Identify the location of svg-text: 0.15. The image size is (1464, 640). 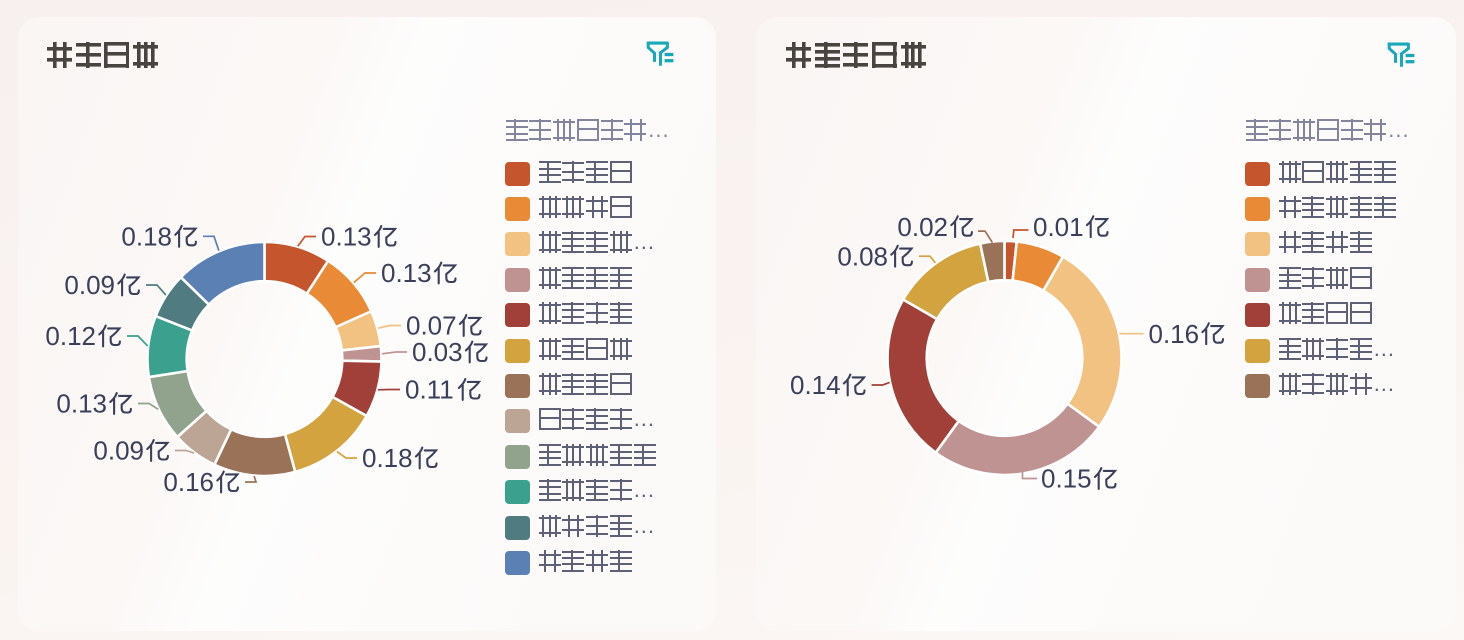
(1066, 479).